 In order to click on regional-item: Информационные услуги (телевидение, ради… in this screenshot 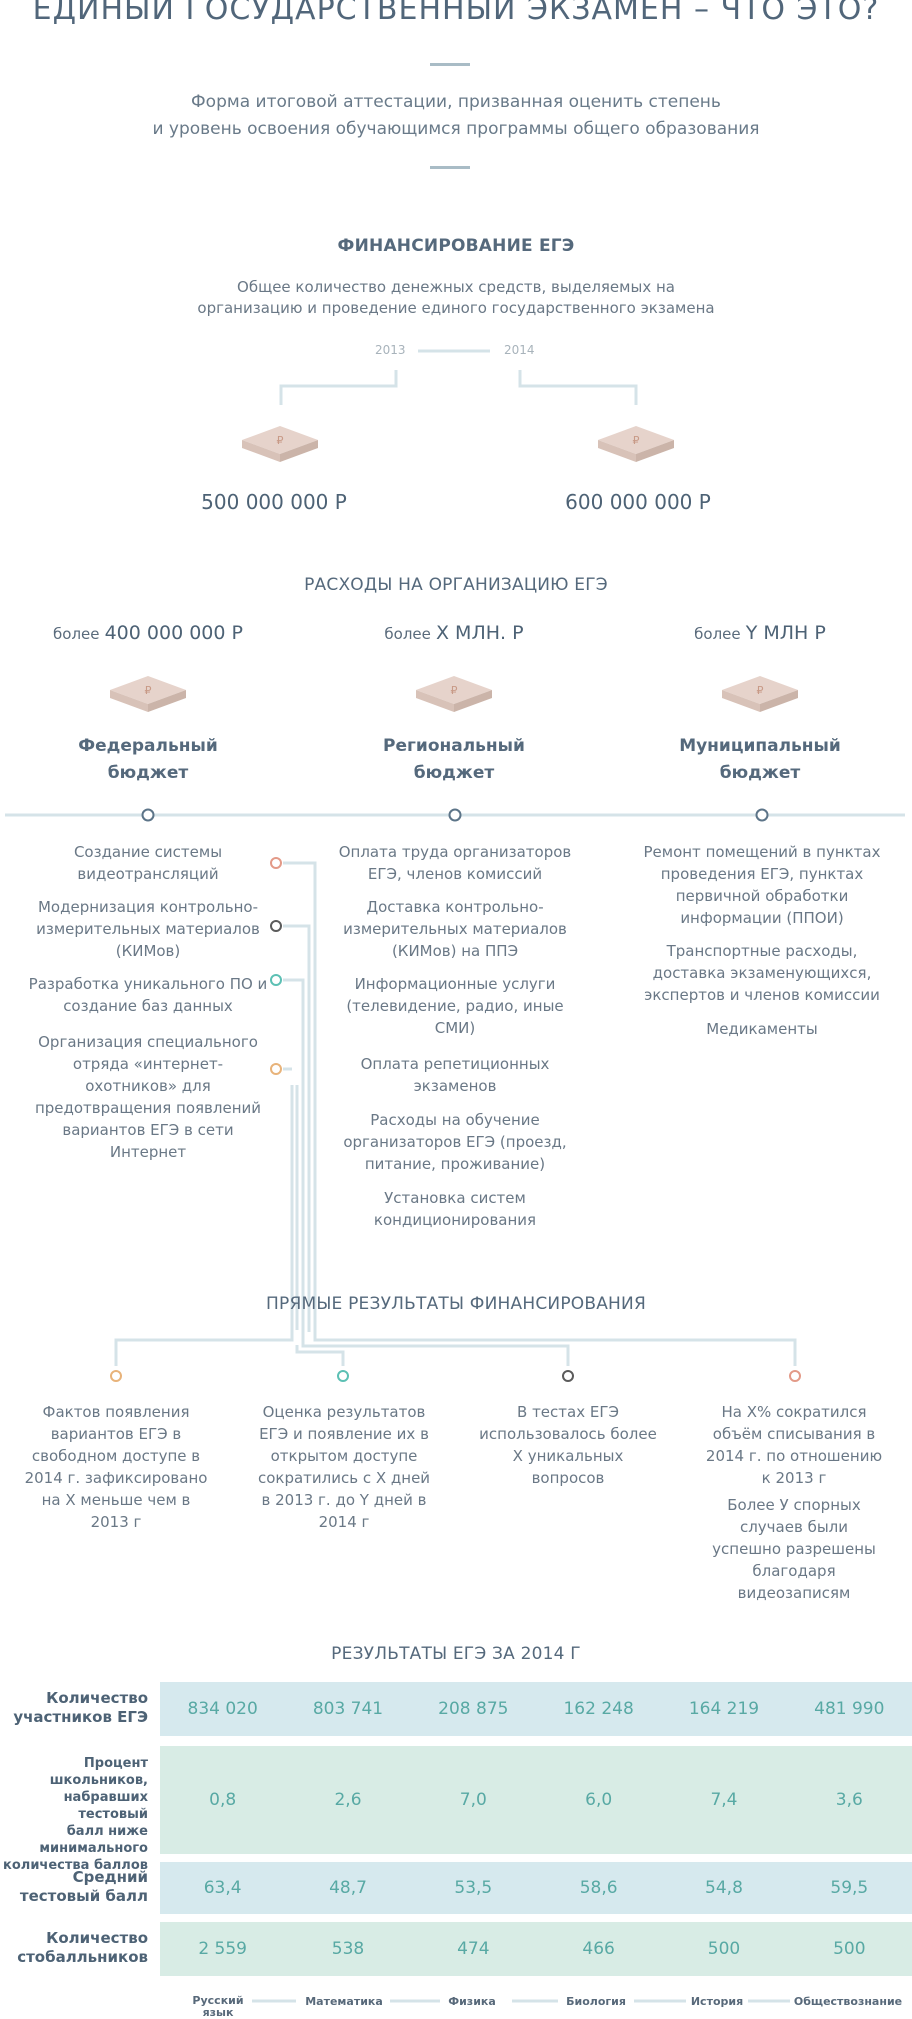, I will do `click(455, 1006)`.